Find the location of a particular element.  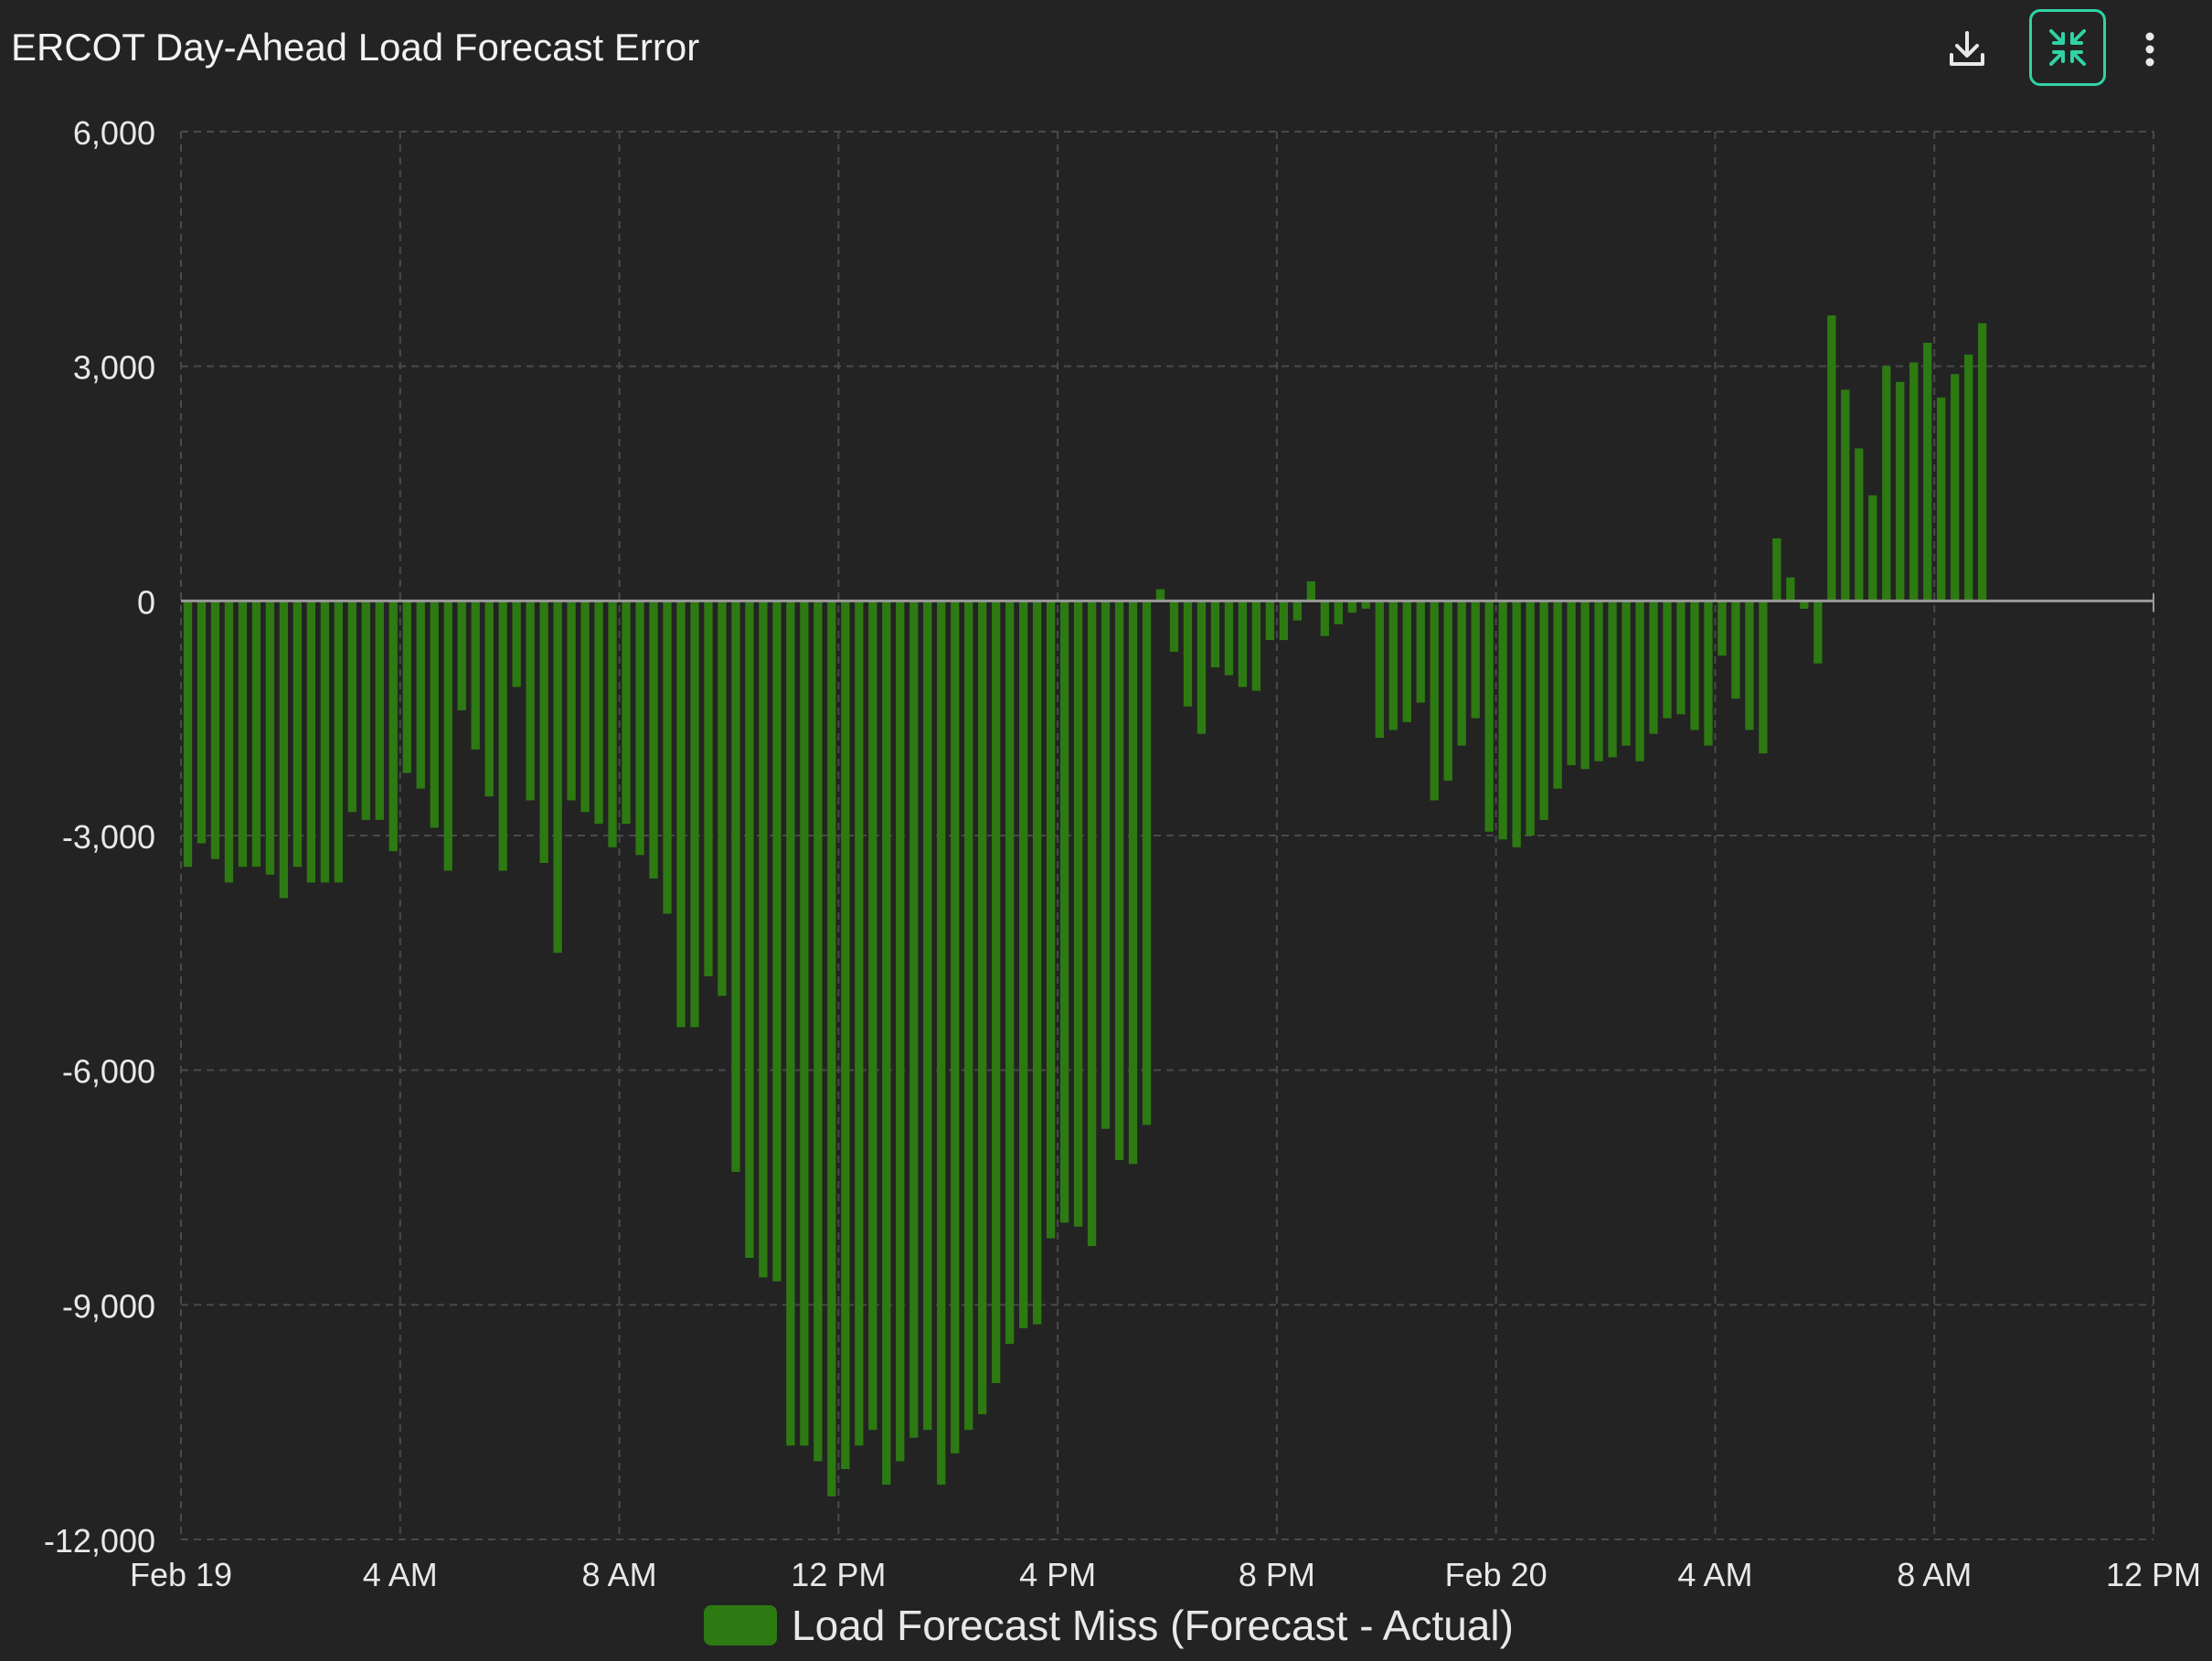

x-tick-label: Feb 20 is located at coordinates (1496, 1574).